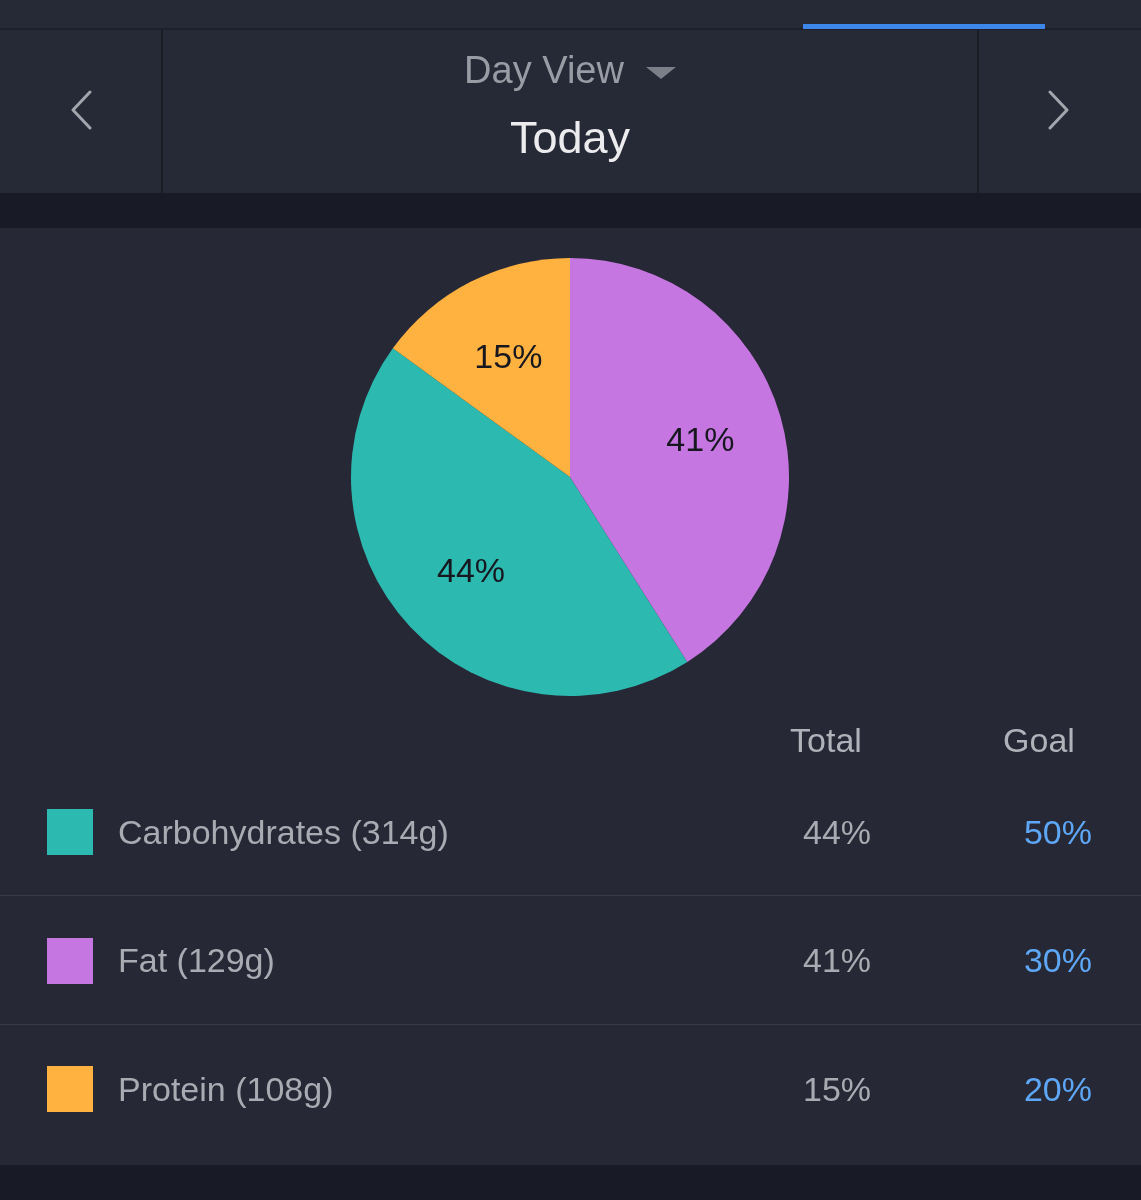 Image resolution: width=1141 pixels, height=1200 pixels. What do you see at coordinates (570, 138) in the screenshot?
I see `chart-title: Today` at bounding box center [570, 138].